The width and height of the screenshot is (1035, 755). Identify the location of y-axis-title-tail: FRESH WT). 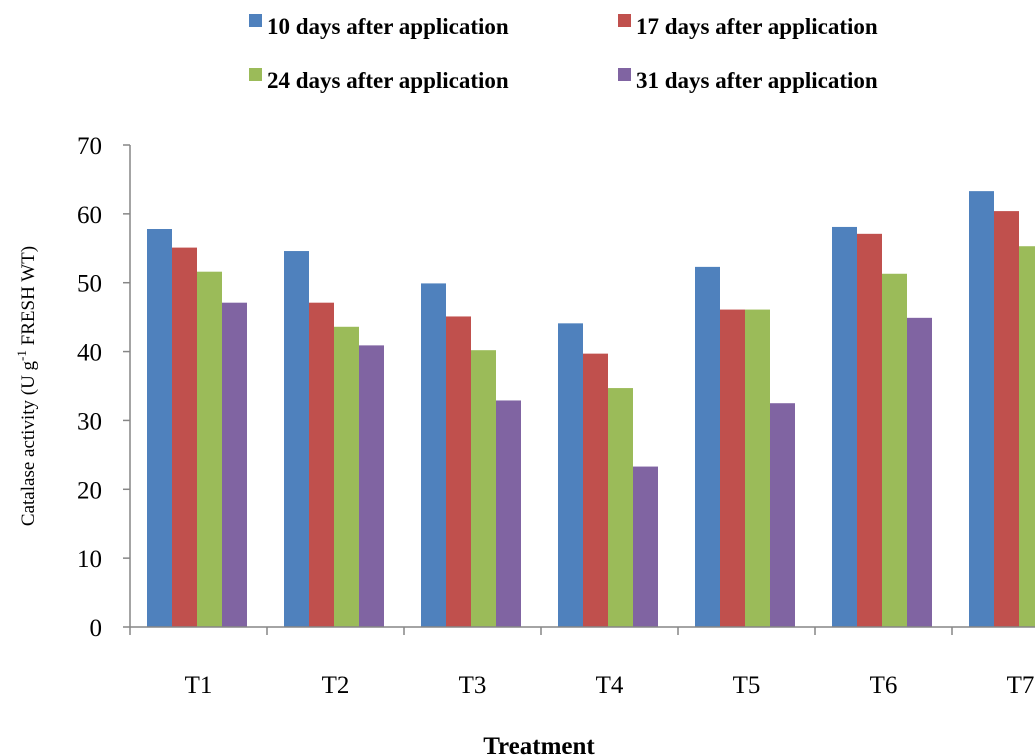
(28, 298).